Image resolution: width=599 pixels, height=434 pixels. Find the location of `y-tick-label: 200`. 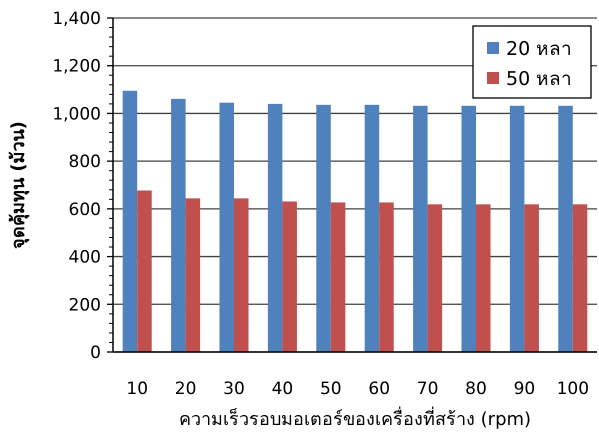

y-tick-label: 200 is located at coordinates (84, 305).